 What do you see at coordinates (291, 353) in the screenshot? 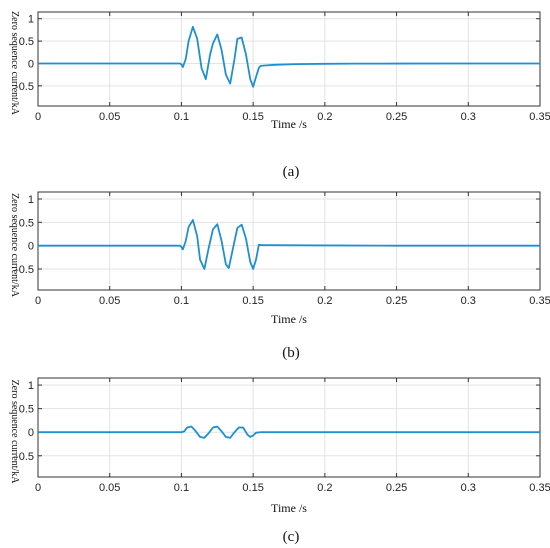
I see `panel-caption: (b)` at bounding box center [291, 353].